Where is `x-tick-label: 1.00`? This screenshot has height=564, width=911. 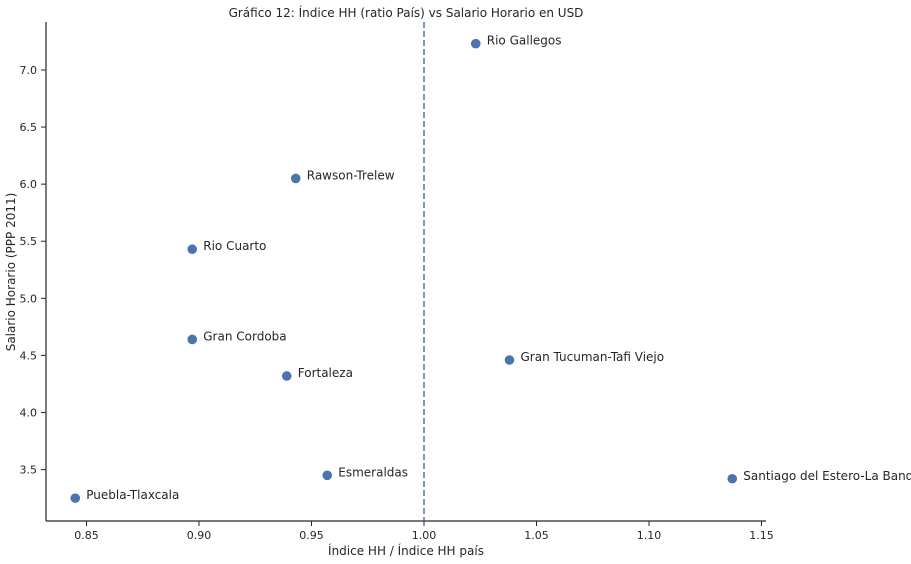
x-tick-label: 1.00 is located at coordinates (424, 535).